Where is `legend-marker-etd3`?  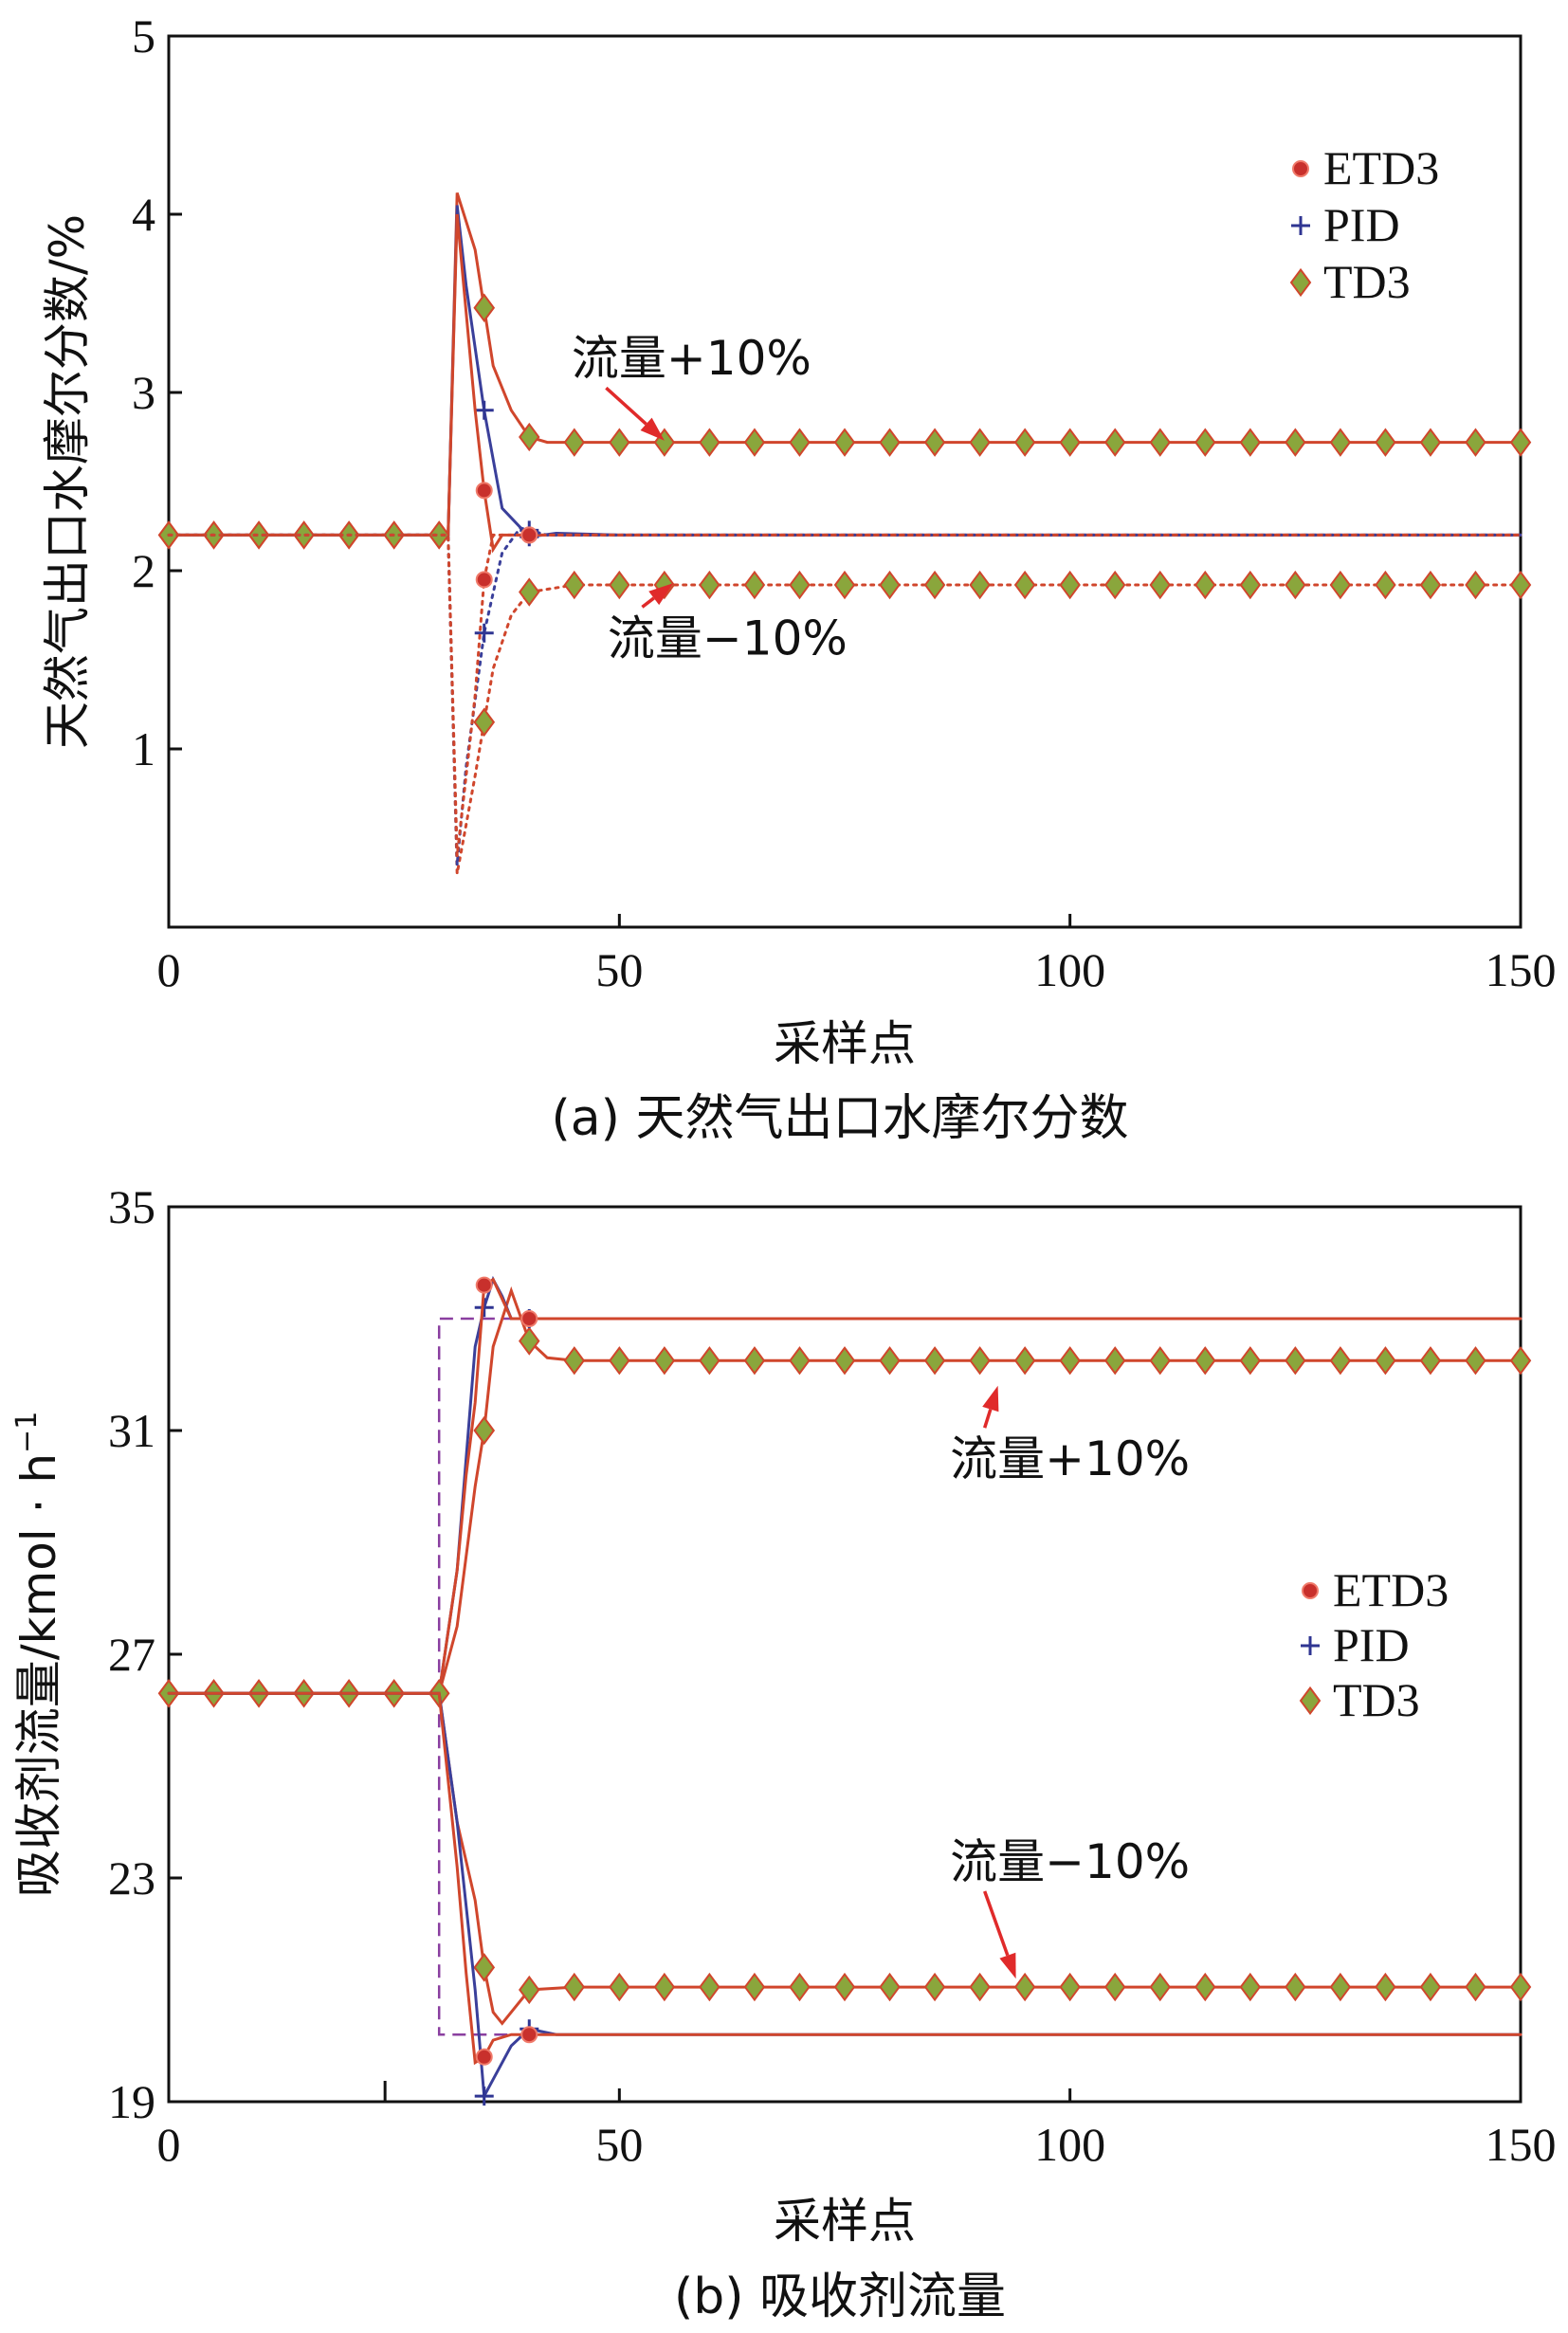
legend-marker-etd3 is located at coordinates (1310, 1590).